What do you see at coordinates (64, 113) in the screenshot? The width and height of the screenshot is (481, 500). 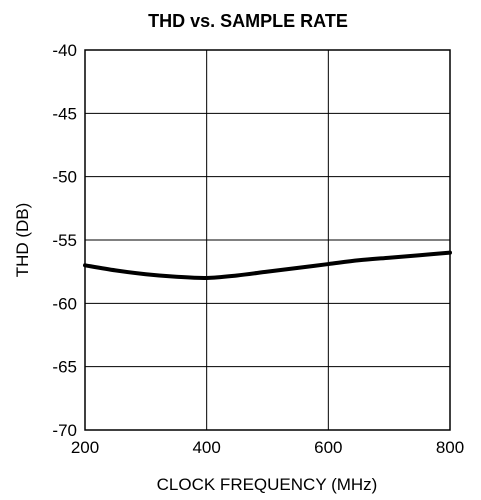 I see `y-tick-label: -45` at bounding box center [64, 113].